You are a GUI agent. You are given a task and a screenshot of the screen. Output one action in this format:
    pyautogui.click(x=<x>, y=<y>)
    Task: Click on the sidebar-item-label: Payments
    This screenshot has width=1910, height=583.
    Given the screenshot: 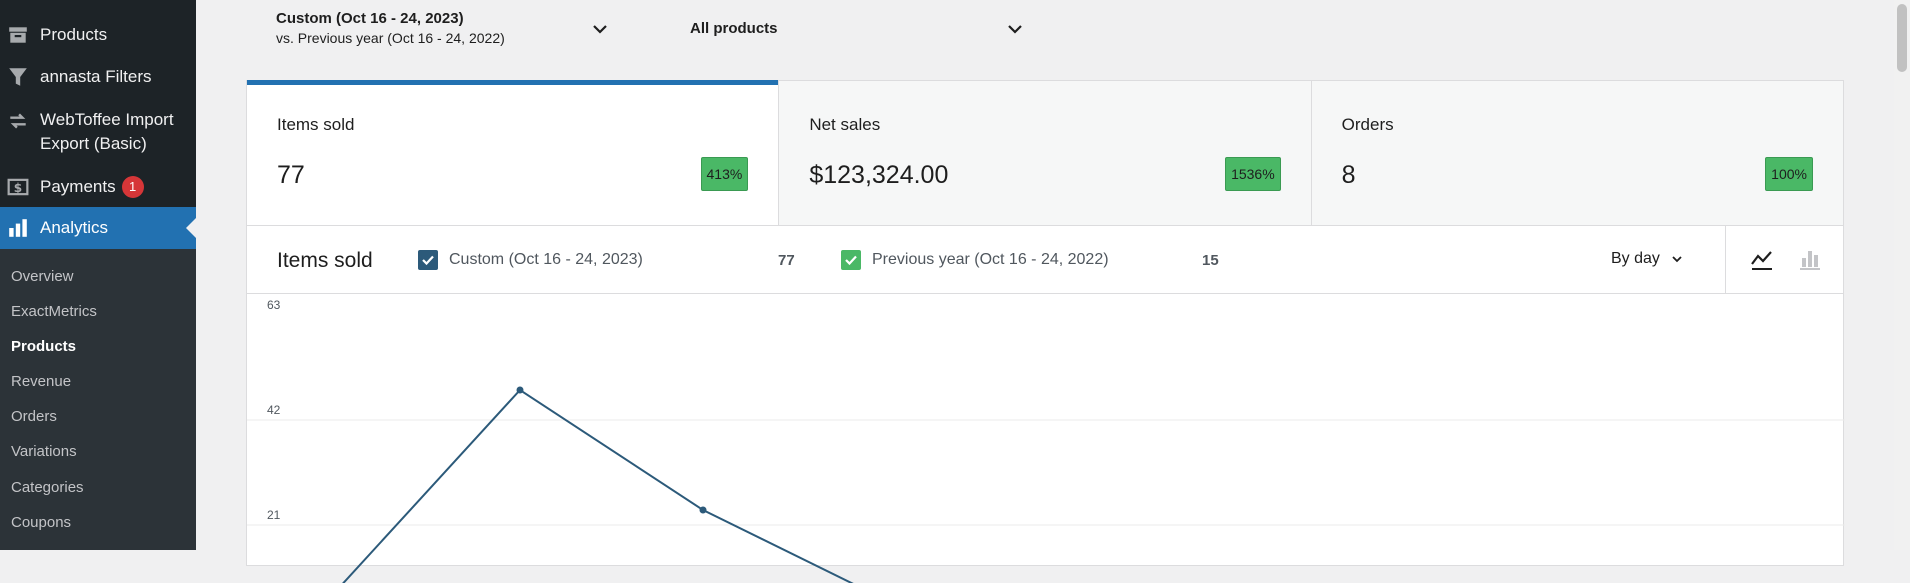 What is the action you would take?
    pyautogui.click(x=78, y=186)
    